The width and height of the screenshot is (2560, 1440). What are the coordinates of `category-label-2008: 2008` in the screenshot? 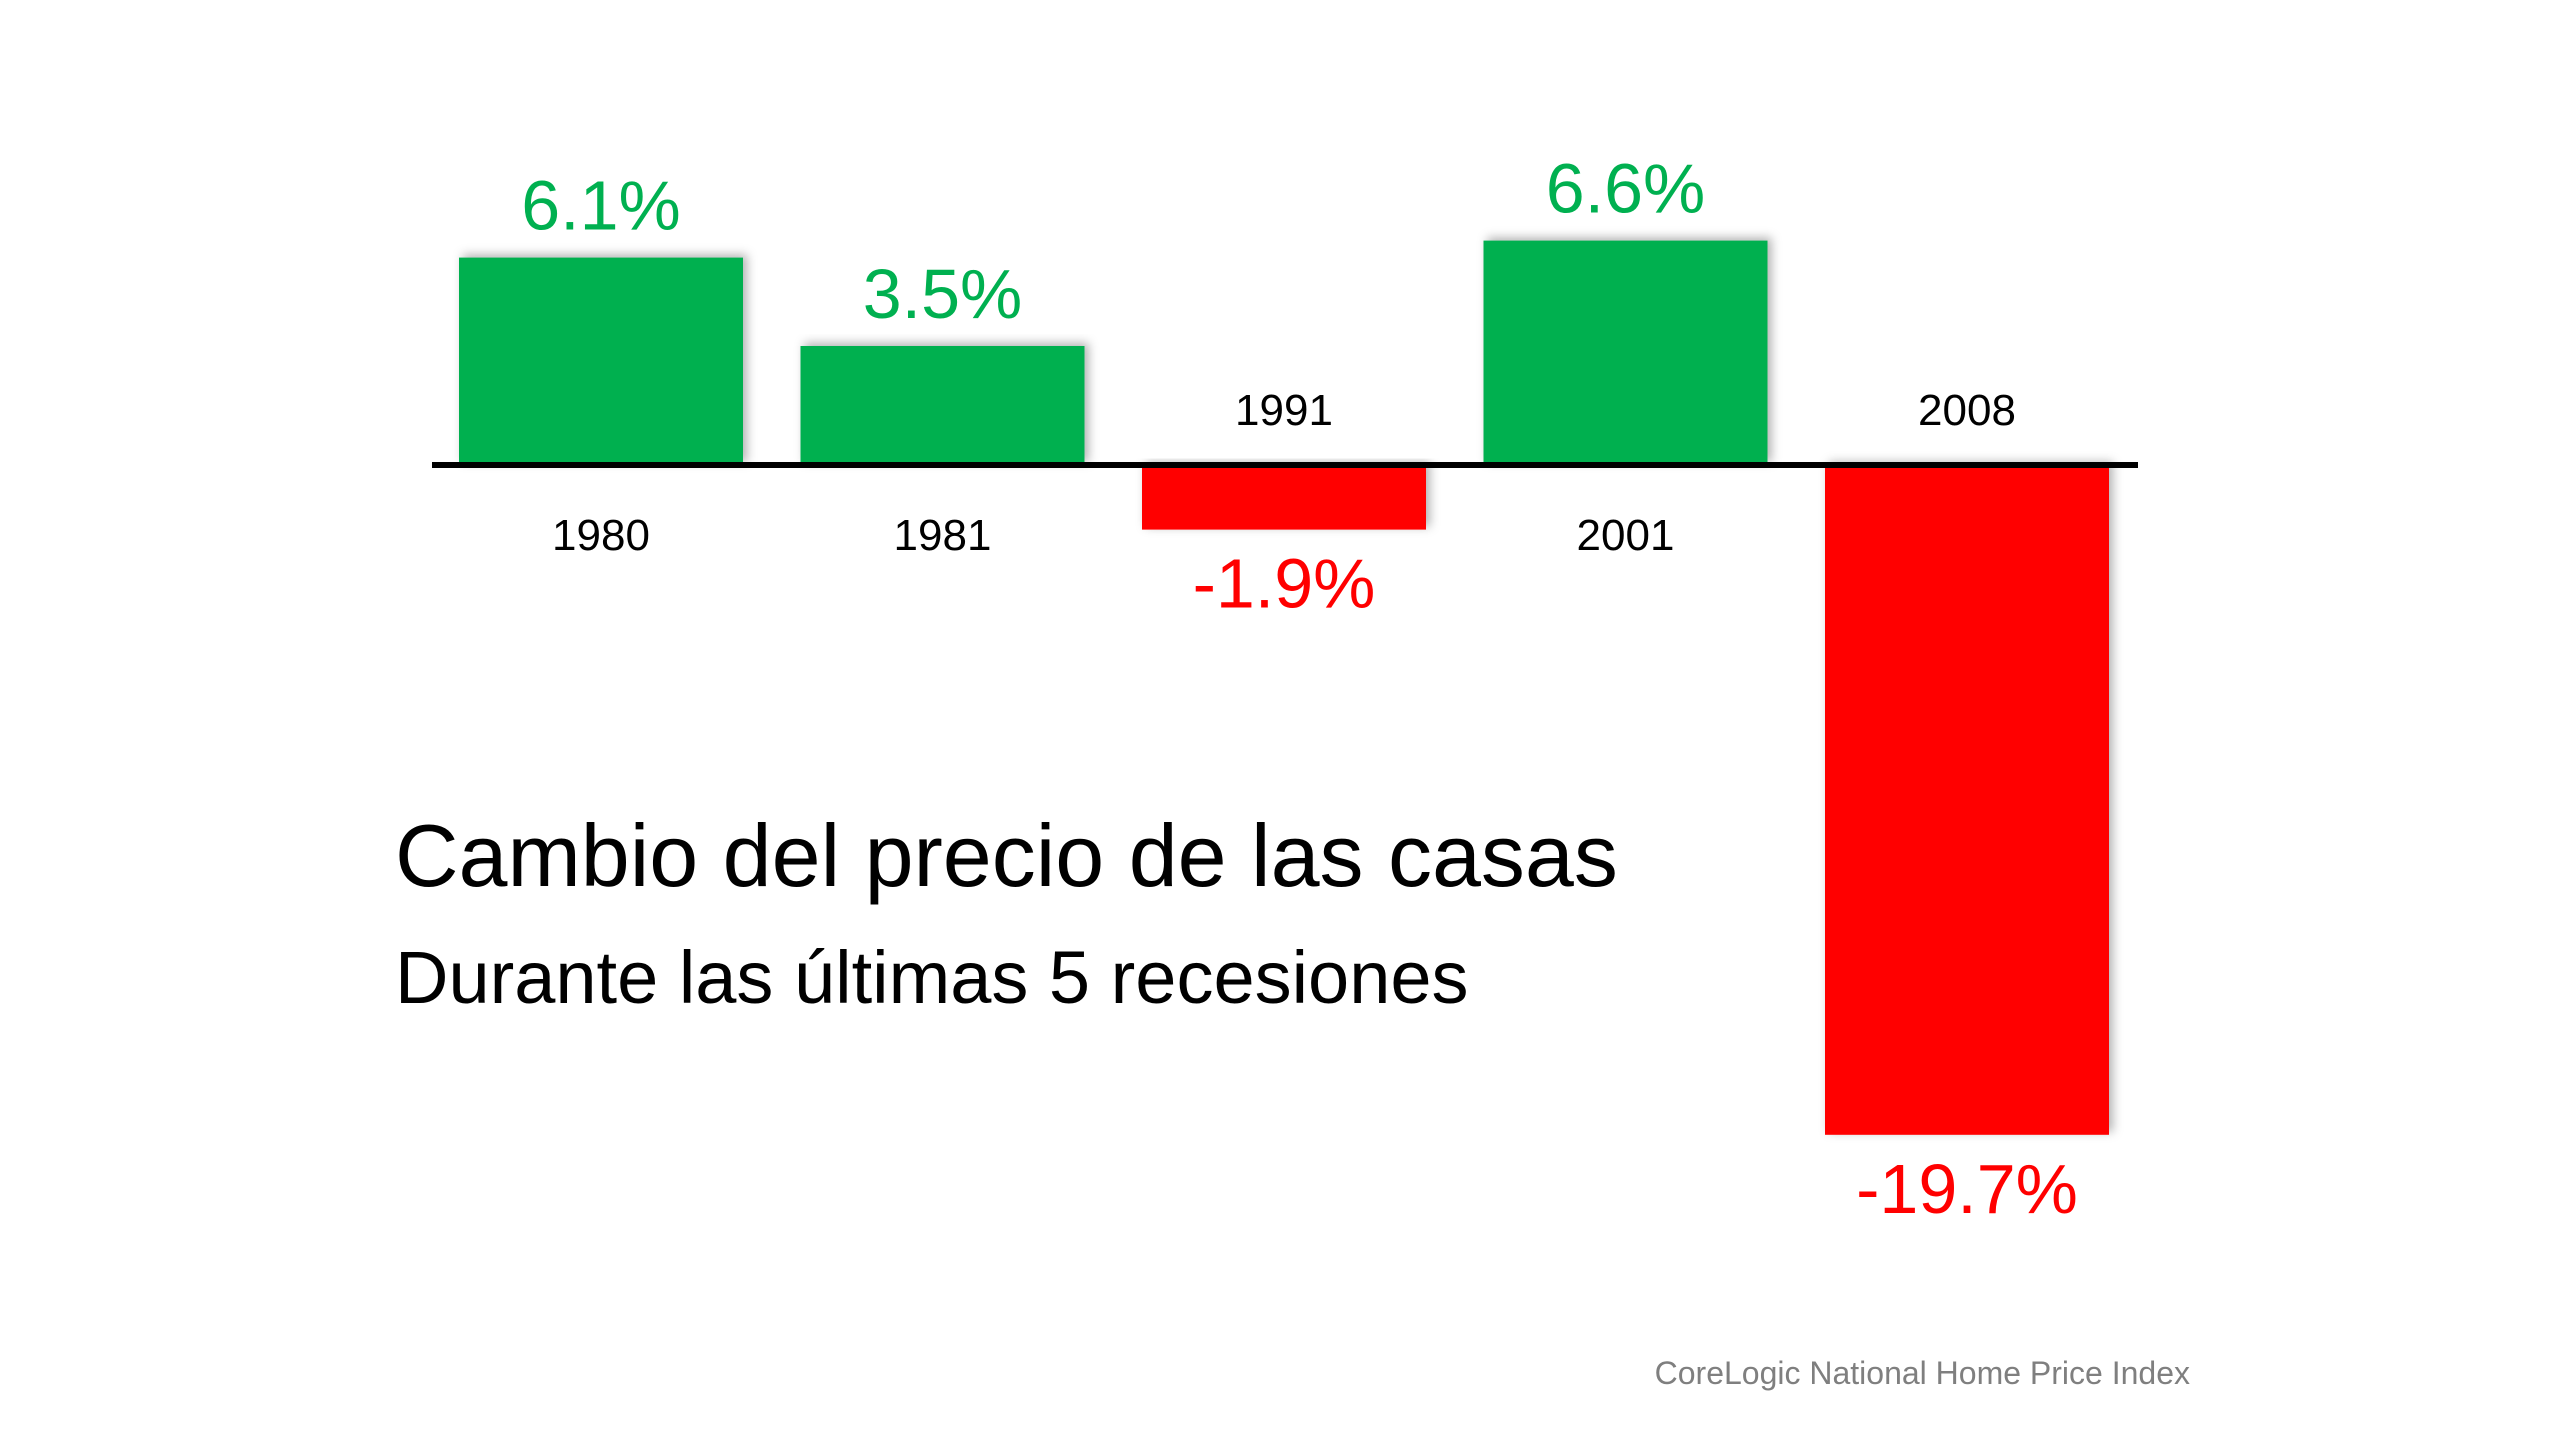 It's located at (1967, 410).